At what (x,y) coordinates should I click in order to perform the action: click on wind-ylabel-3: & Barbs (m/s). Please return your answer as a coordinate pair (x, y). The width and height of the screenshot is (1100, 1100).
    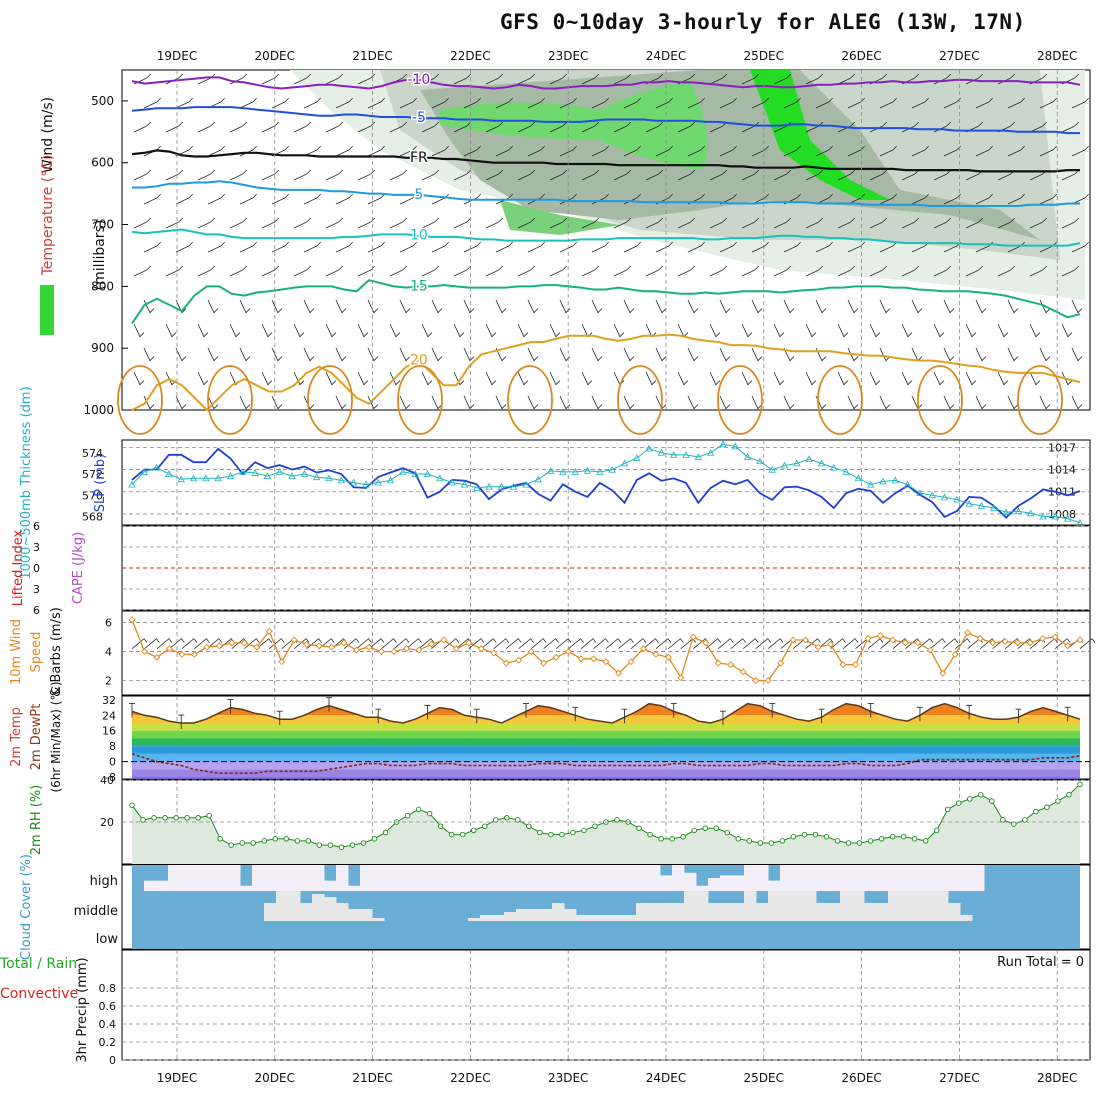
    Looking at the image, I should click on (56, 652).